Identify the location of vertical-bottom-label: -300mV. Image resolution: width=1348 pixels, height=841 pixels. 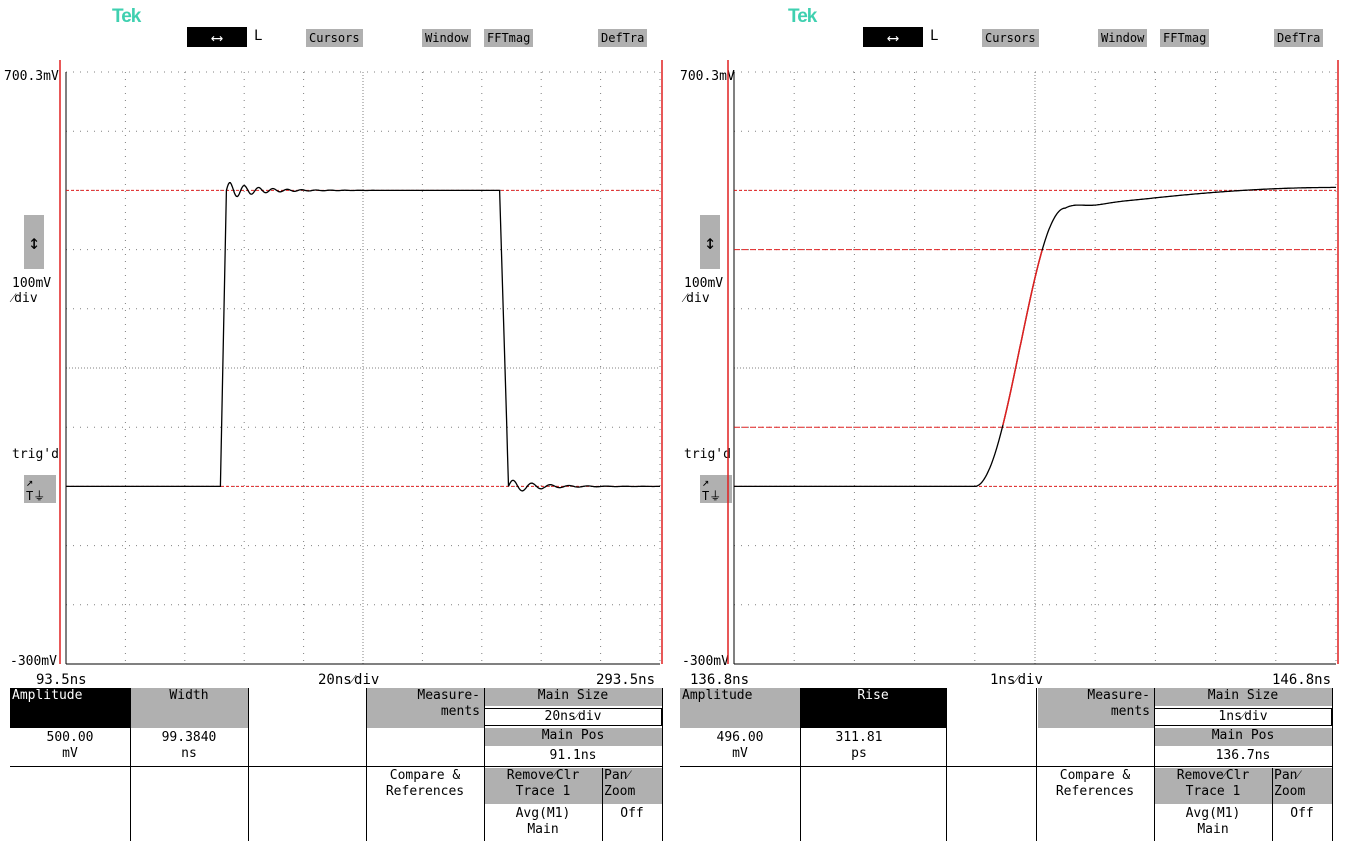
(33, 661).